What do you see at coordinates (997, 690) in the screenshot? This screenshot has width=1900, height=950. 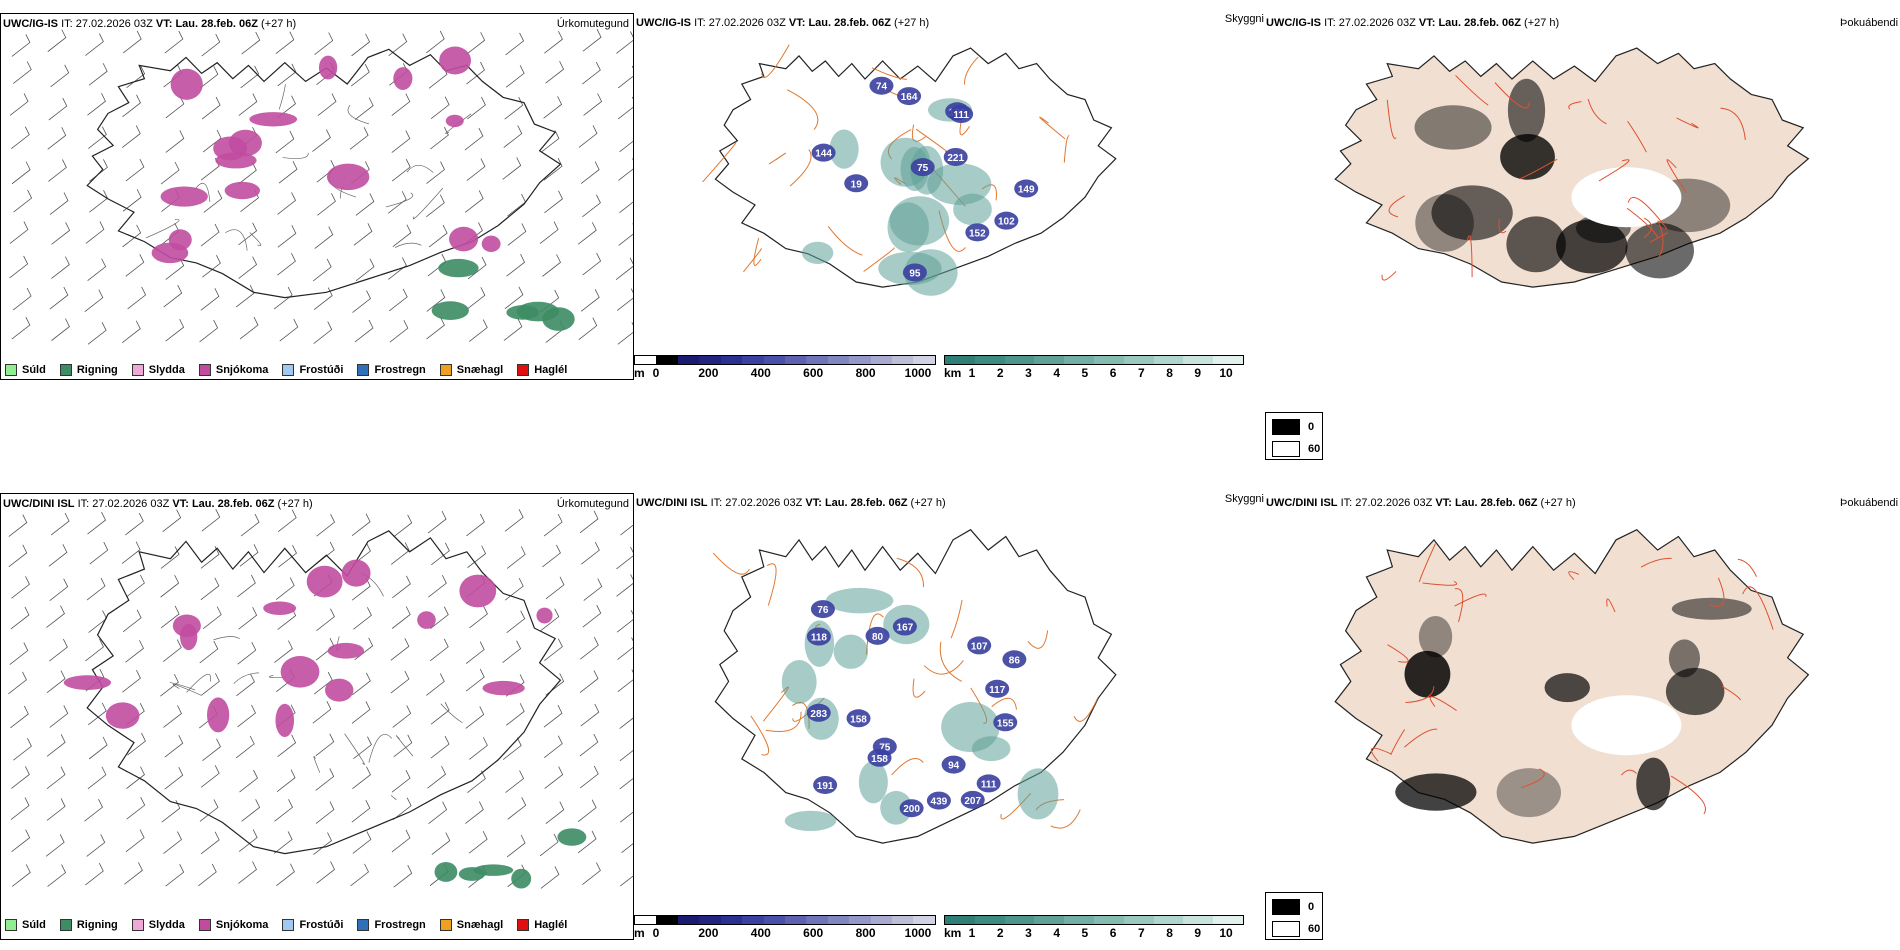 I see `cloud-base-label: 117` at bounding box center [997, 690].